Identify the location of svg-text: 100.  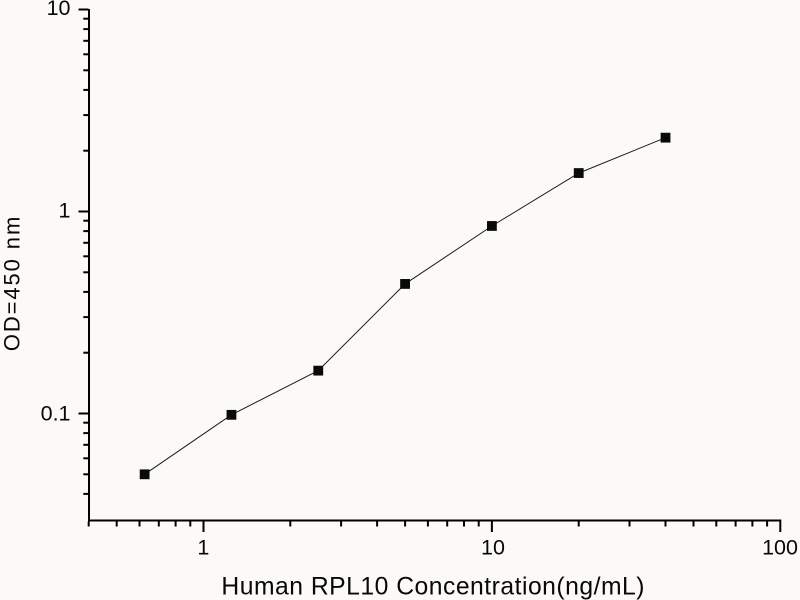
(780, 548).